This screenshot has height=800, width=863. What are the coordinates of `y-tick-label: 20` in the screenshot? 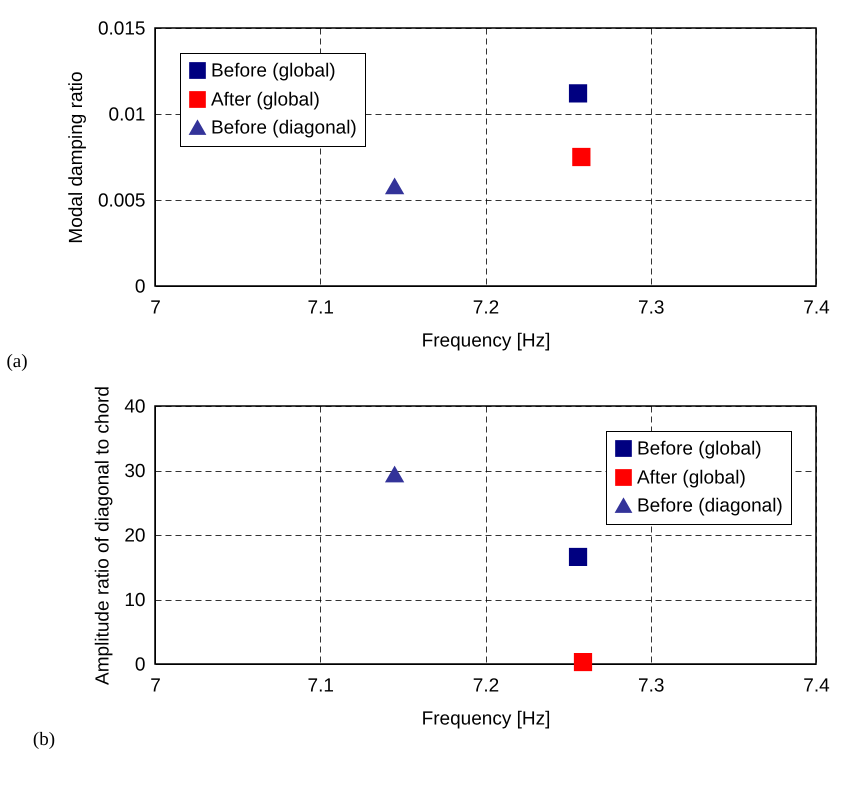 It's located at (135, 536).